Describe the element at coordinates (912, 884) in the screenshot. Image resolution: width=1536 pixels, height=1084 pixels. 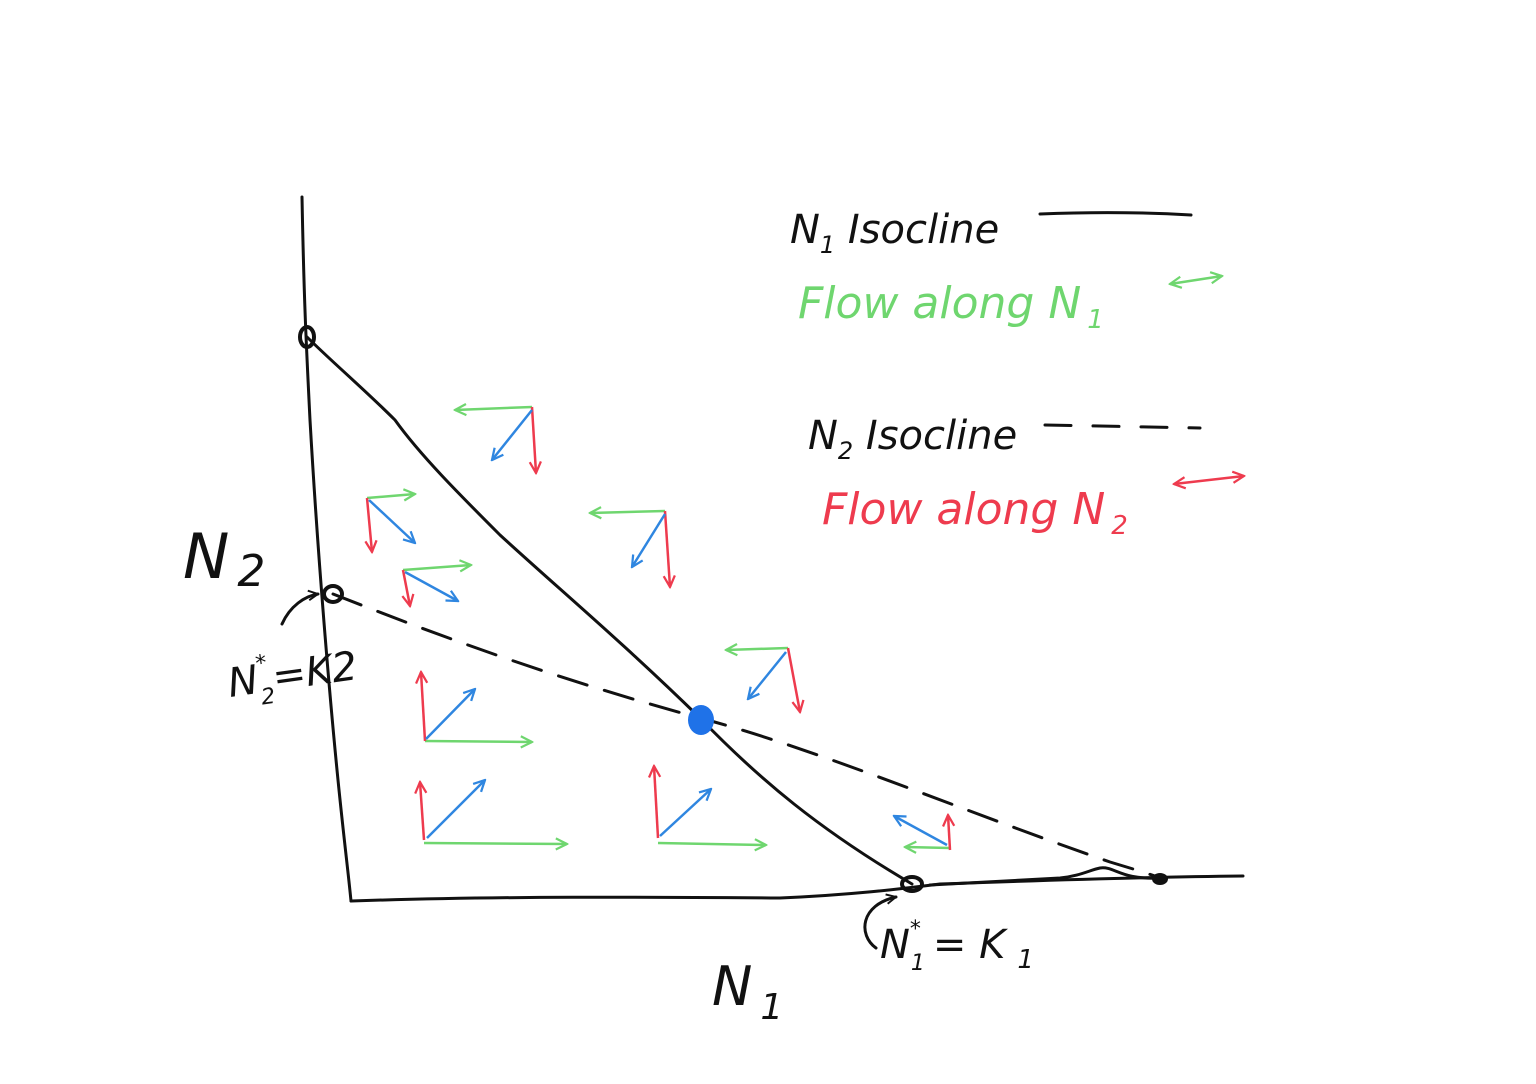
I see `equilibrium-point-k1` at that location.